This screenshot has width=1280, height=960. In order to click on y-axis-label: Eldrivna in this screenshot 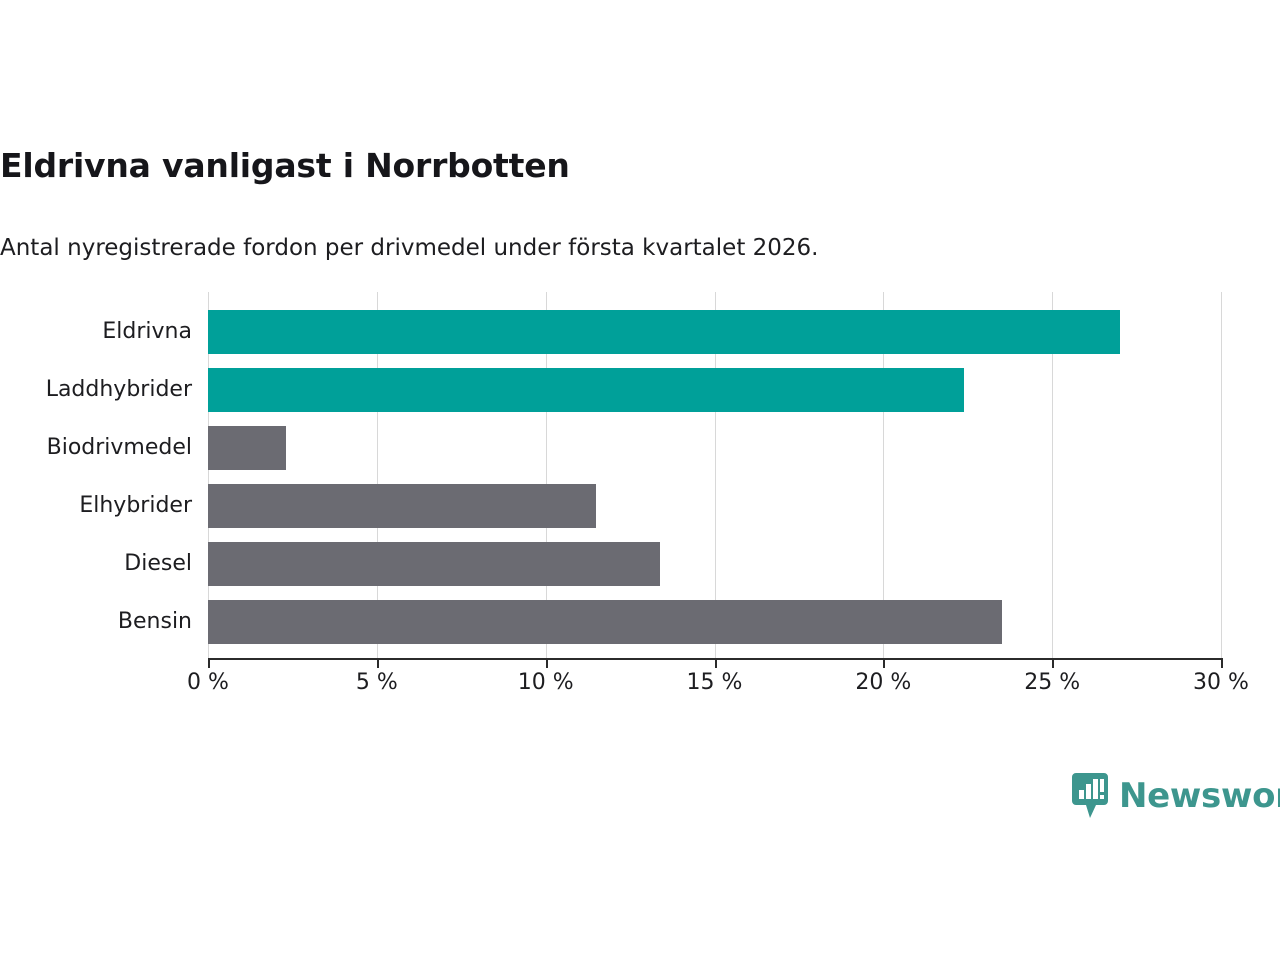, I will do `click(147, 331)`.